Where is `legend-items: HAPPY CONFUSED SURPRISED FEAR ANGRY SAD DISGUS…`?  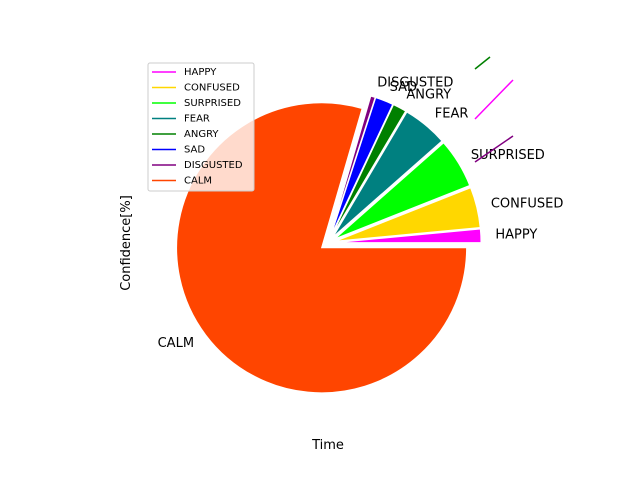 legend-items: HAPPY CONFUSED SURPRISED FEAR ANGRY SAD DISGUS… is located at coordinates (197, 127).